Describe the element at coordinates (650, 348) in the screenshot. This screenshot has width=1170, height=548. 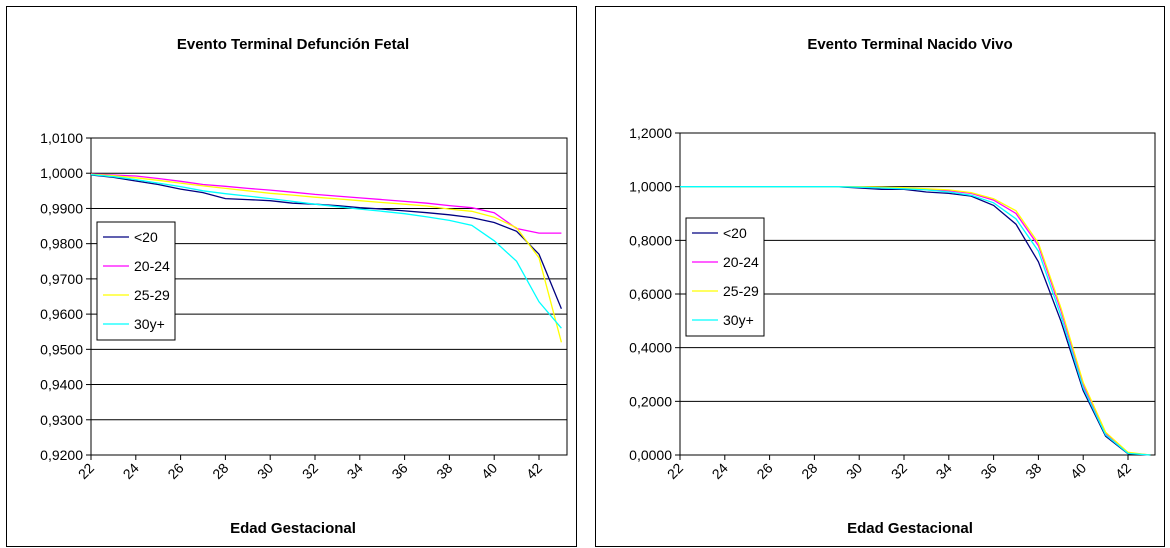
I see `y-tick-label: 0,4000` at that location.